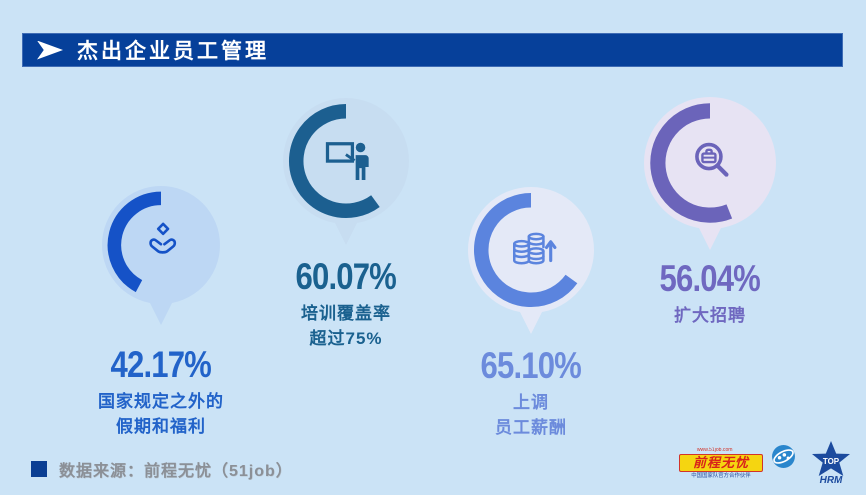 This screenshot has height=495, width=866. What do you see at coordinates (783, 459) in the screenshot?
I see `globe-logo-icon` at bounding box center [783, 459].